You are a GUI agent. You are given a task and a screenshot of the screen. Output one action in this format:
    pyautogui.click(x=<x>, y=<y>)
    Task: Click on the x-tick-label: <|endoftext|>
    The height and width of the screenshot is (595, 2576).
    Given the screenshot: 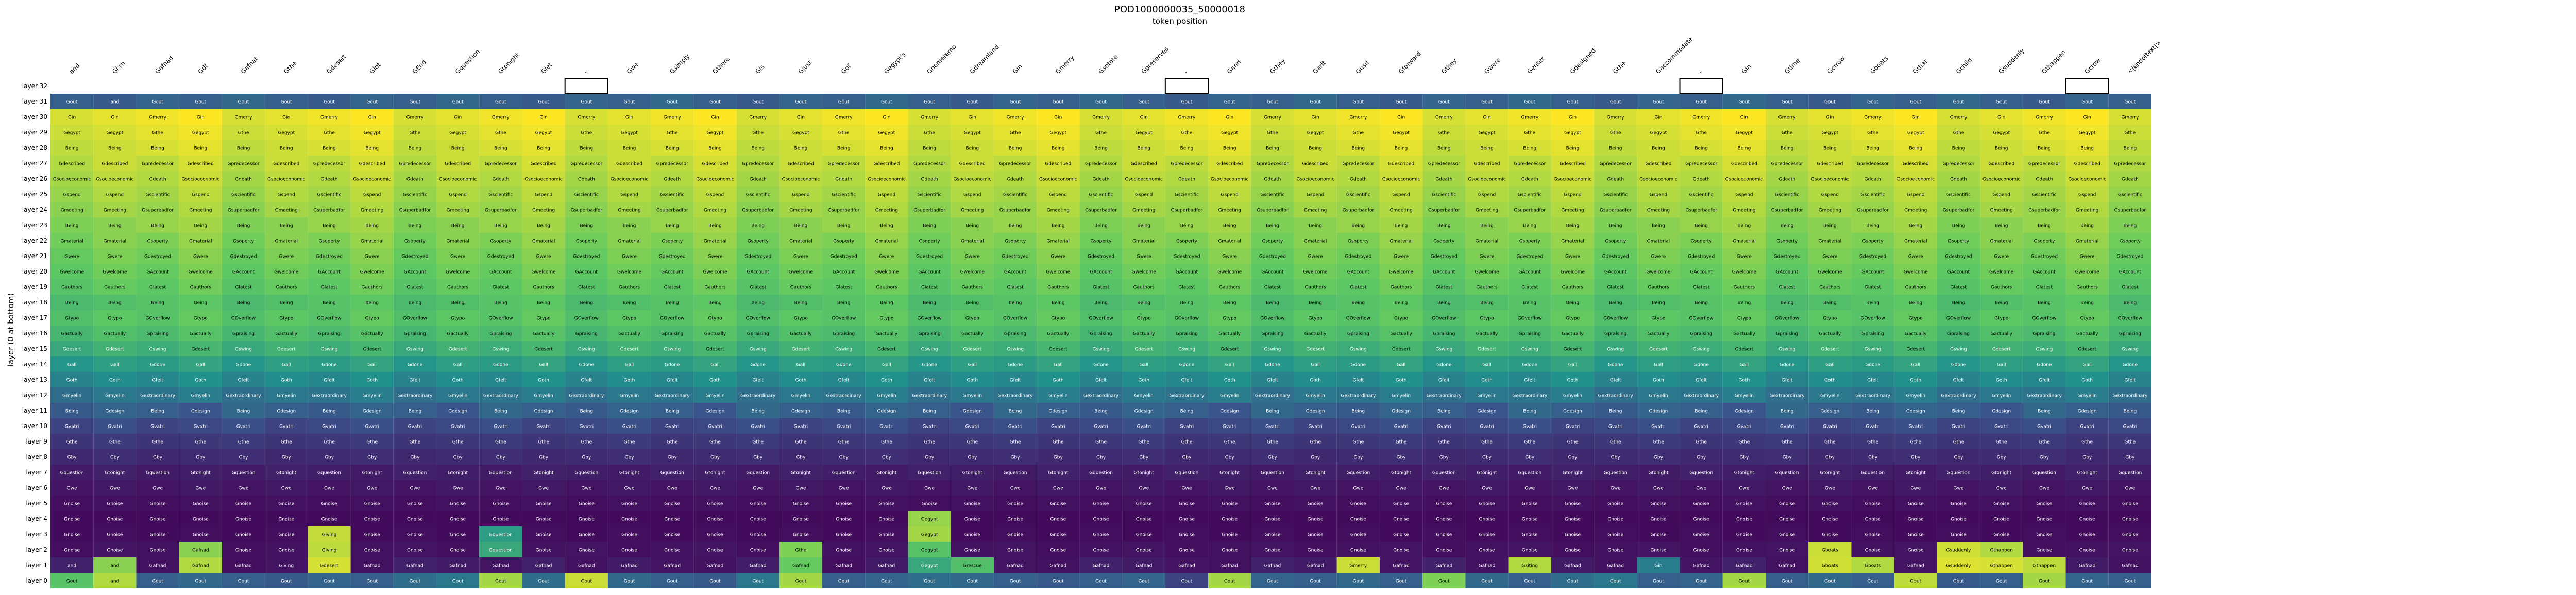 What is the action you would take?
    pyautogui.click(x=2144, y=57)
    